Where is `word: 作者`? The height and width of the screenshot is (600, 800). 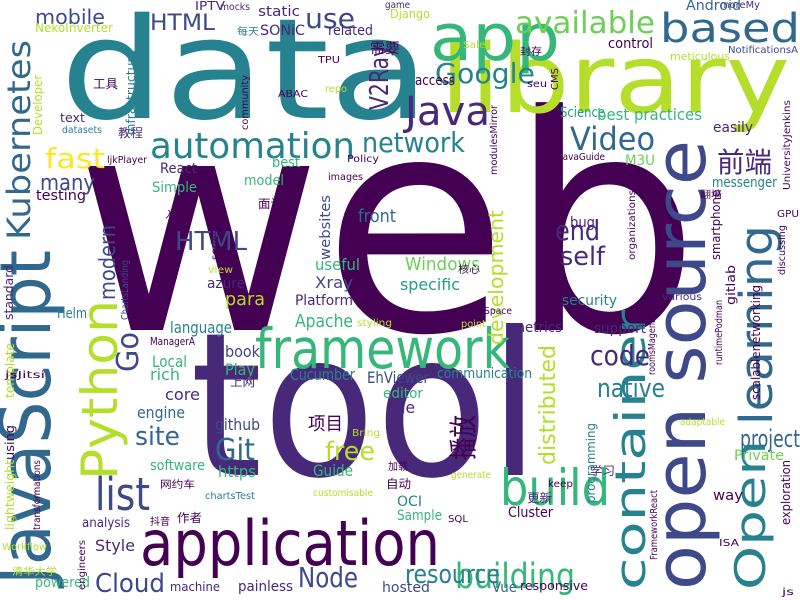
word: 作者 is located at coordinates (189, 518).